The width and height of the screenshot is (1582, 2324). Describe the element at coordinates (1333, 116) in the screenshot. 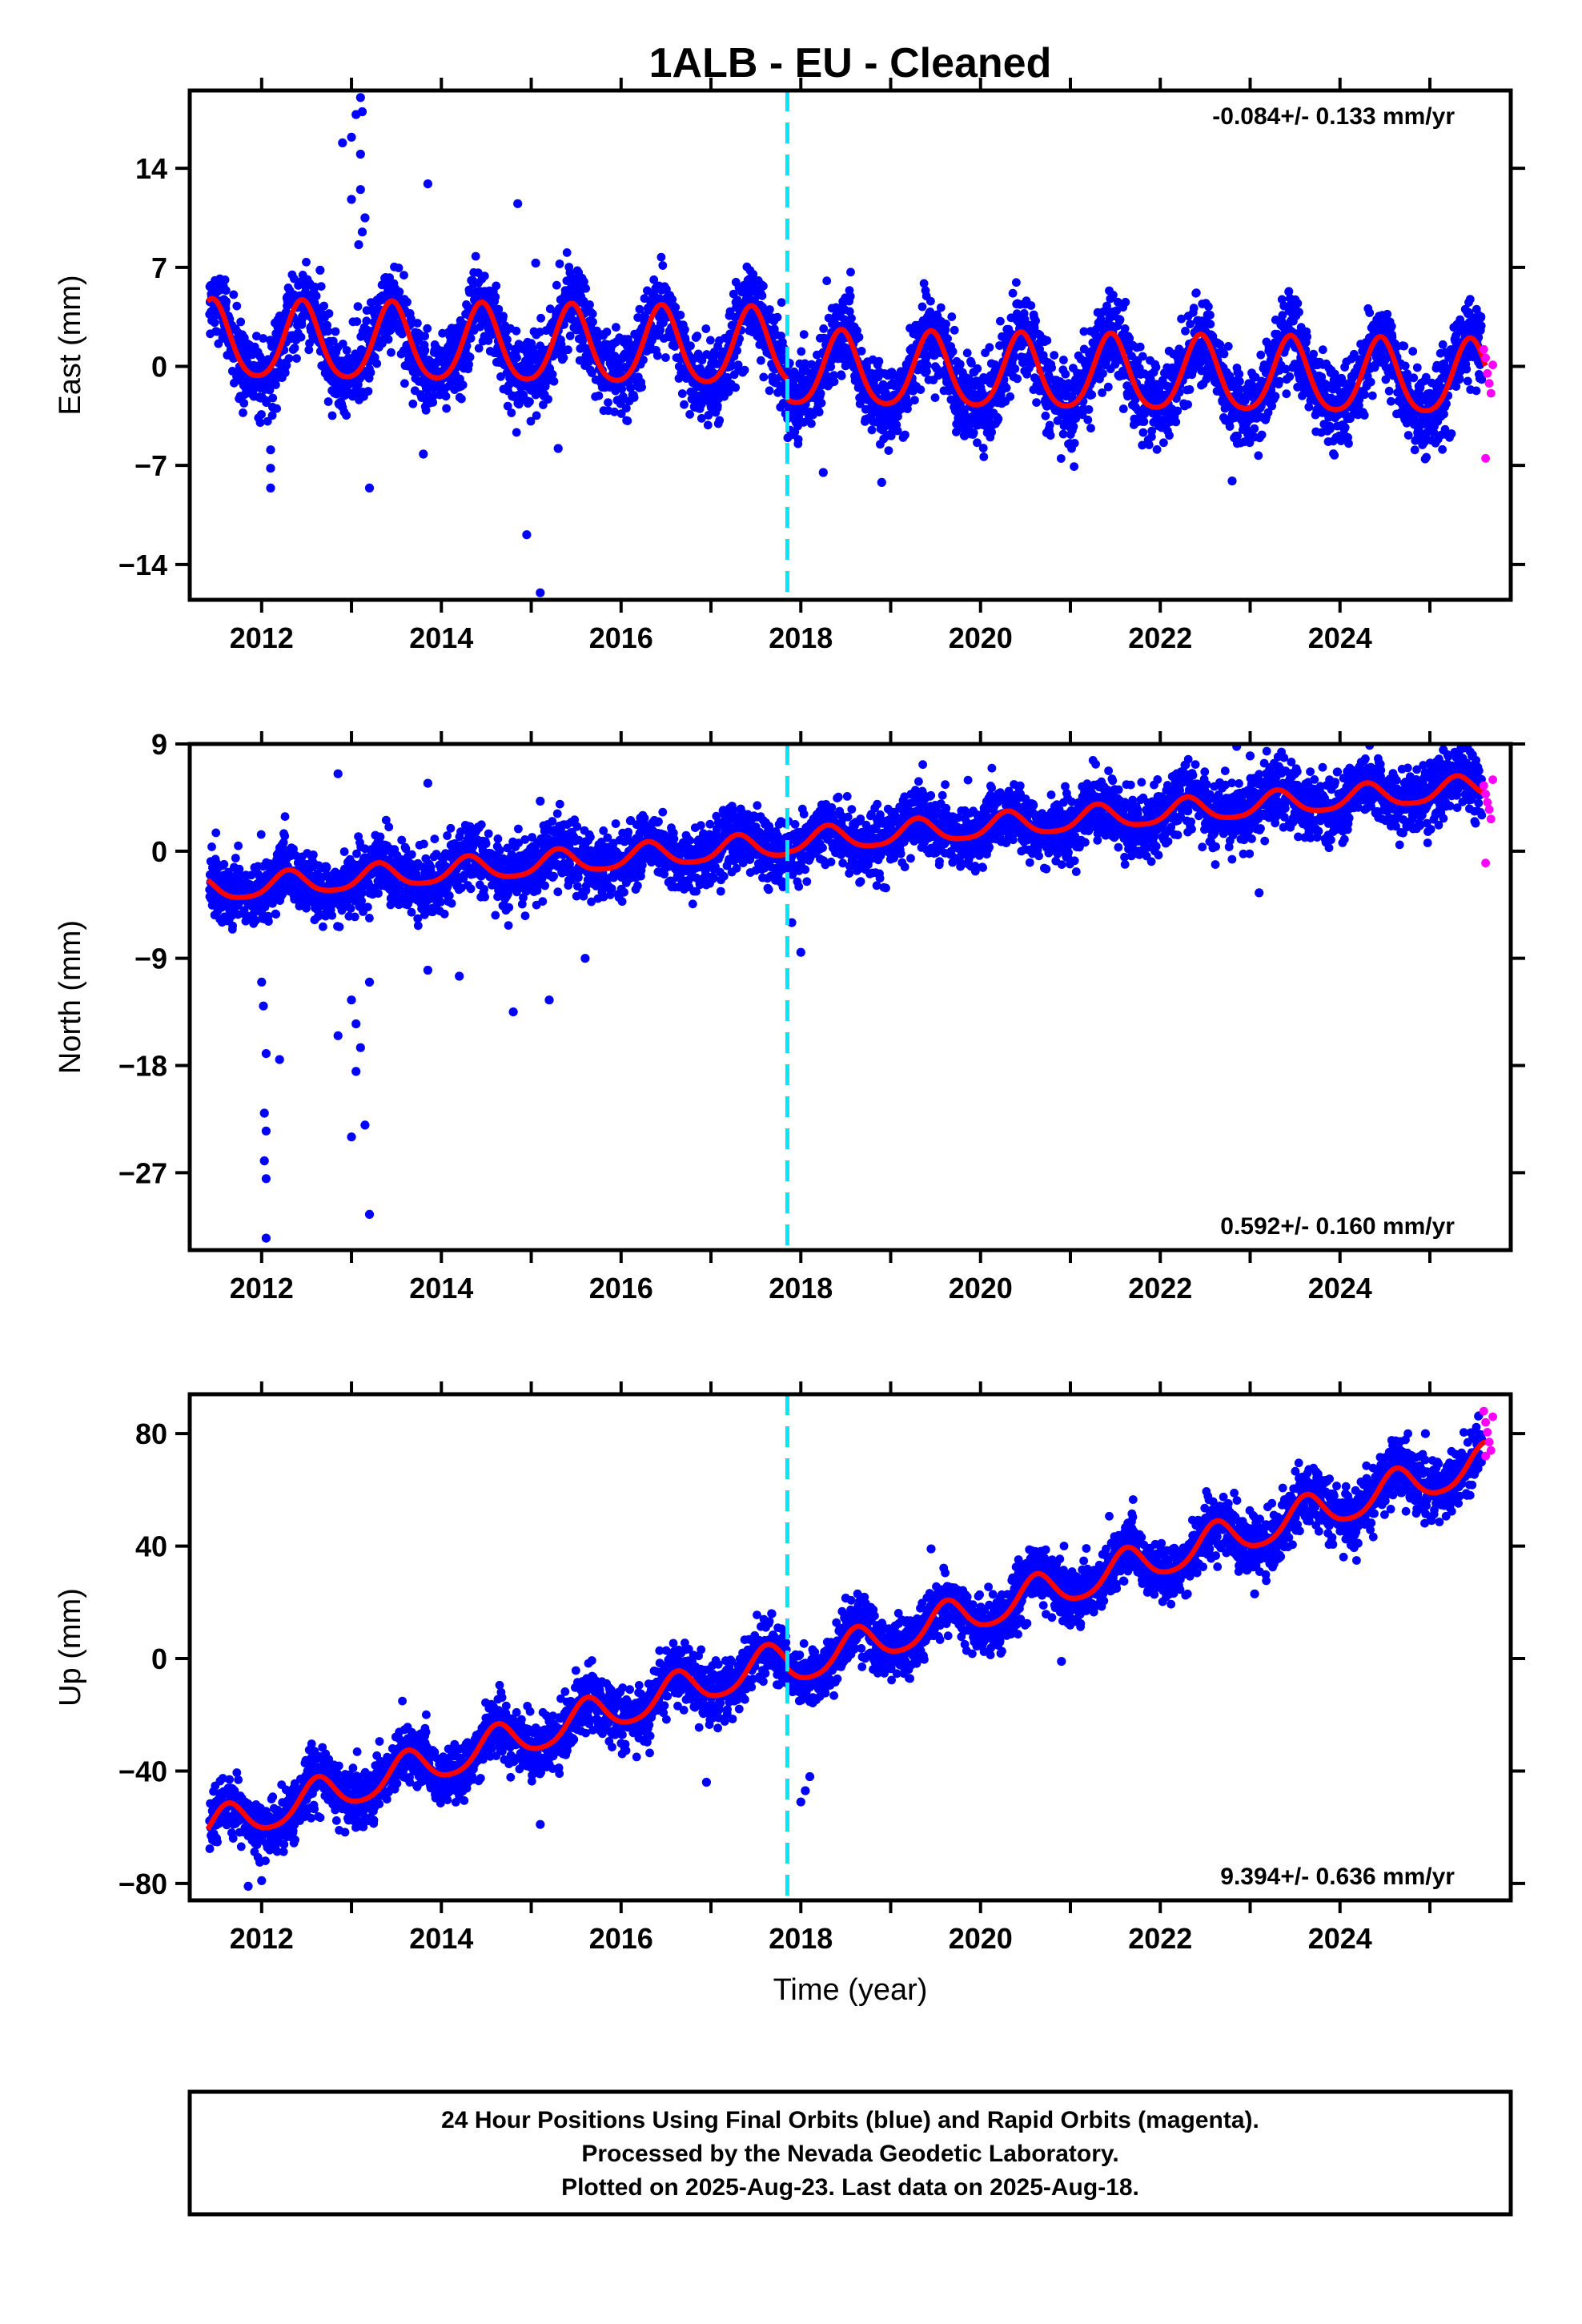

I see `east-velocity-label: -0.084+/- 0.133 mm/yr` at that location.